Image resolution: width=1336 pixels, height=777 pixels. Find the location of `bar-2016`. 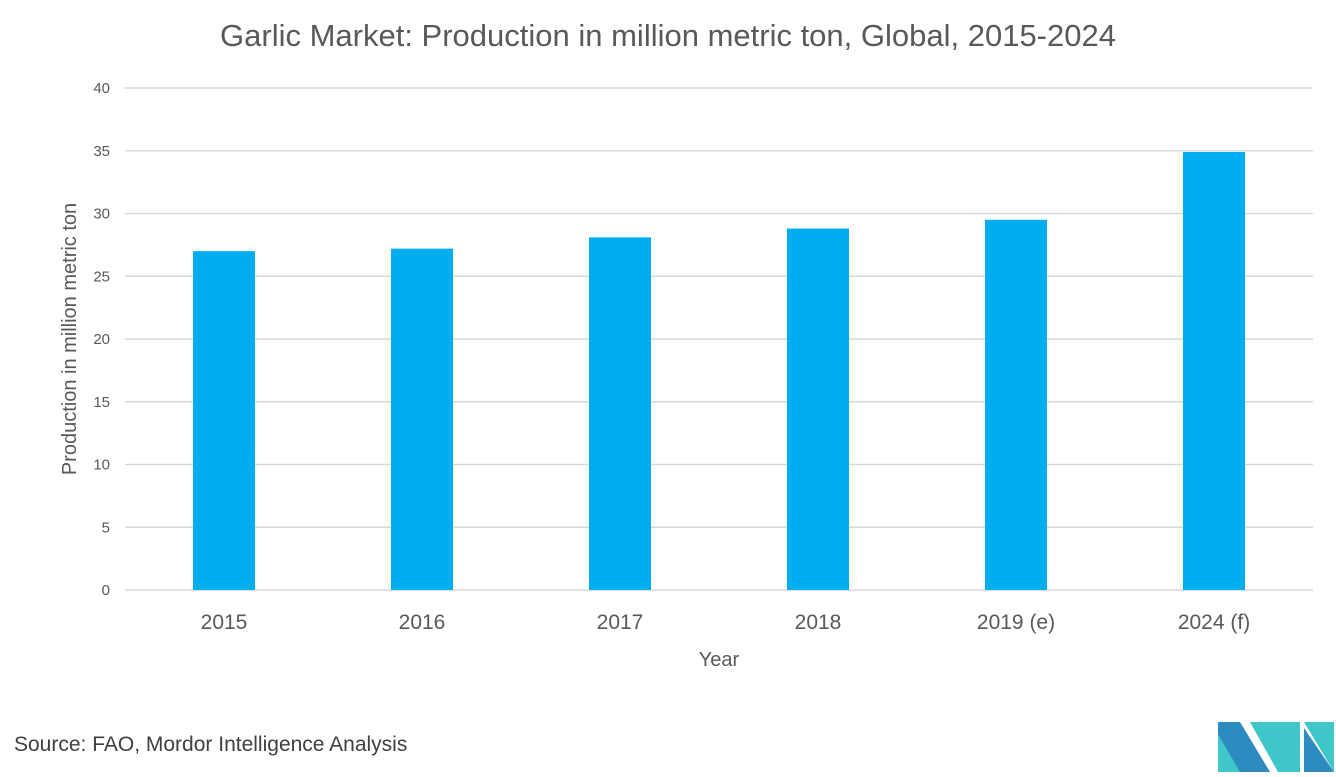

bar-2016 is located at coordinates (422, 419).